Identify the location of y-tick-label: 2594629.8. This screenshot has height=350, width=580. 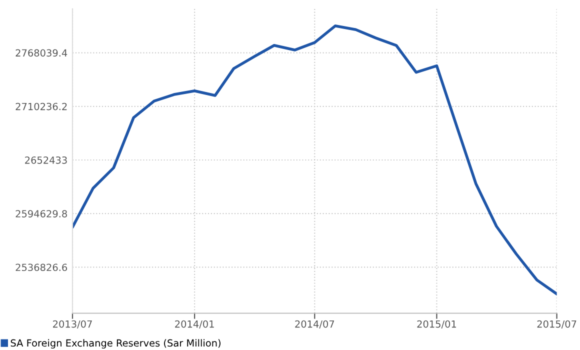
(41, 214).